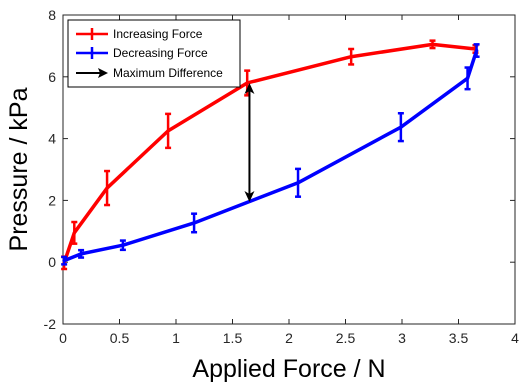 This screenshot has height=384, width=519. Describe the element at coordinates (176, 338) in the screenshot. I see `x-tick-label: 1` at that location.